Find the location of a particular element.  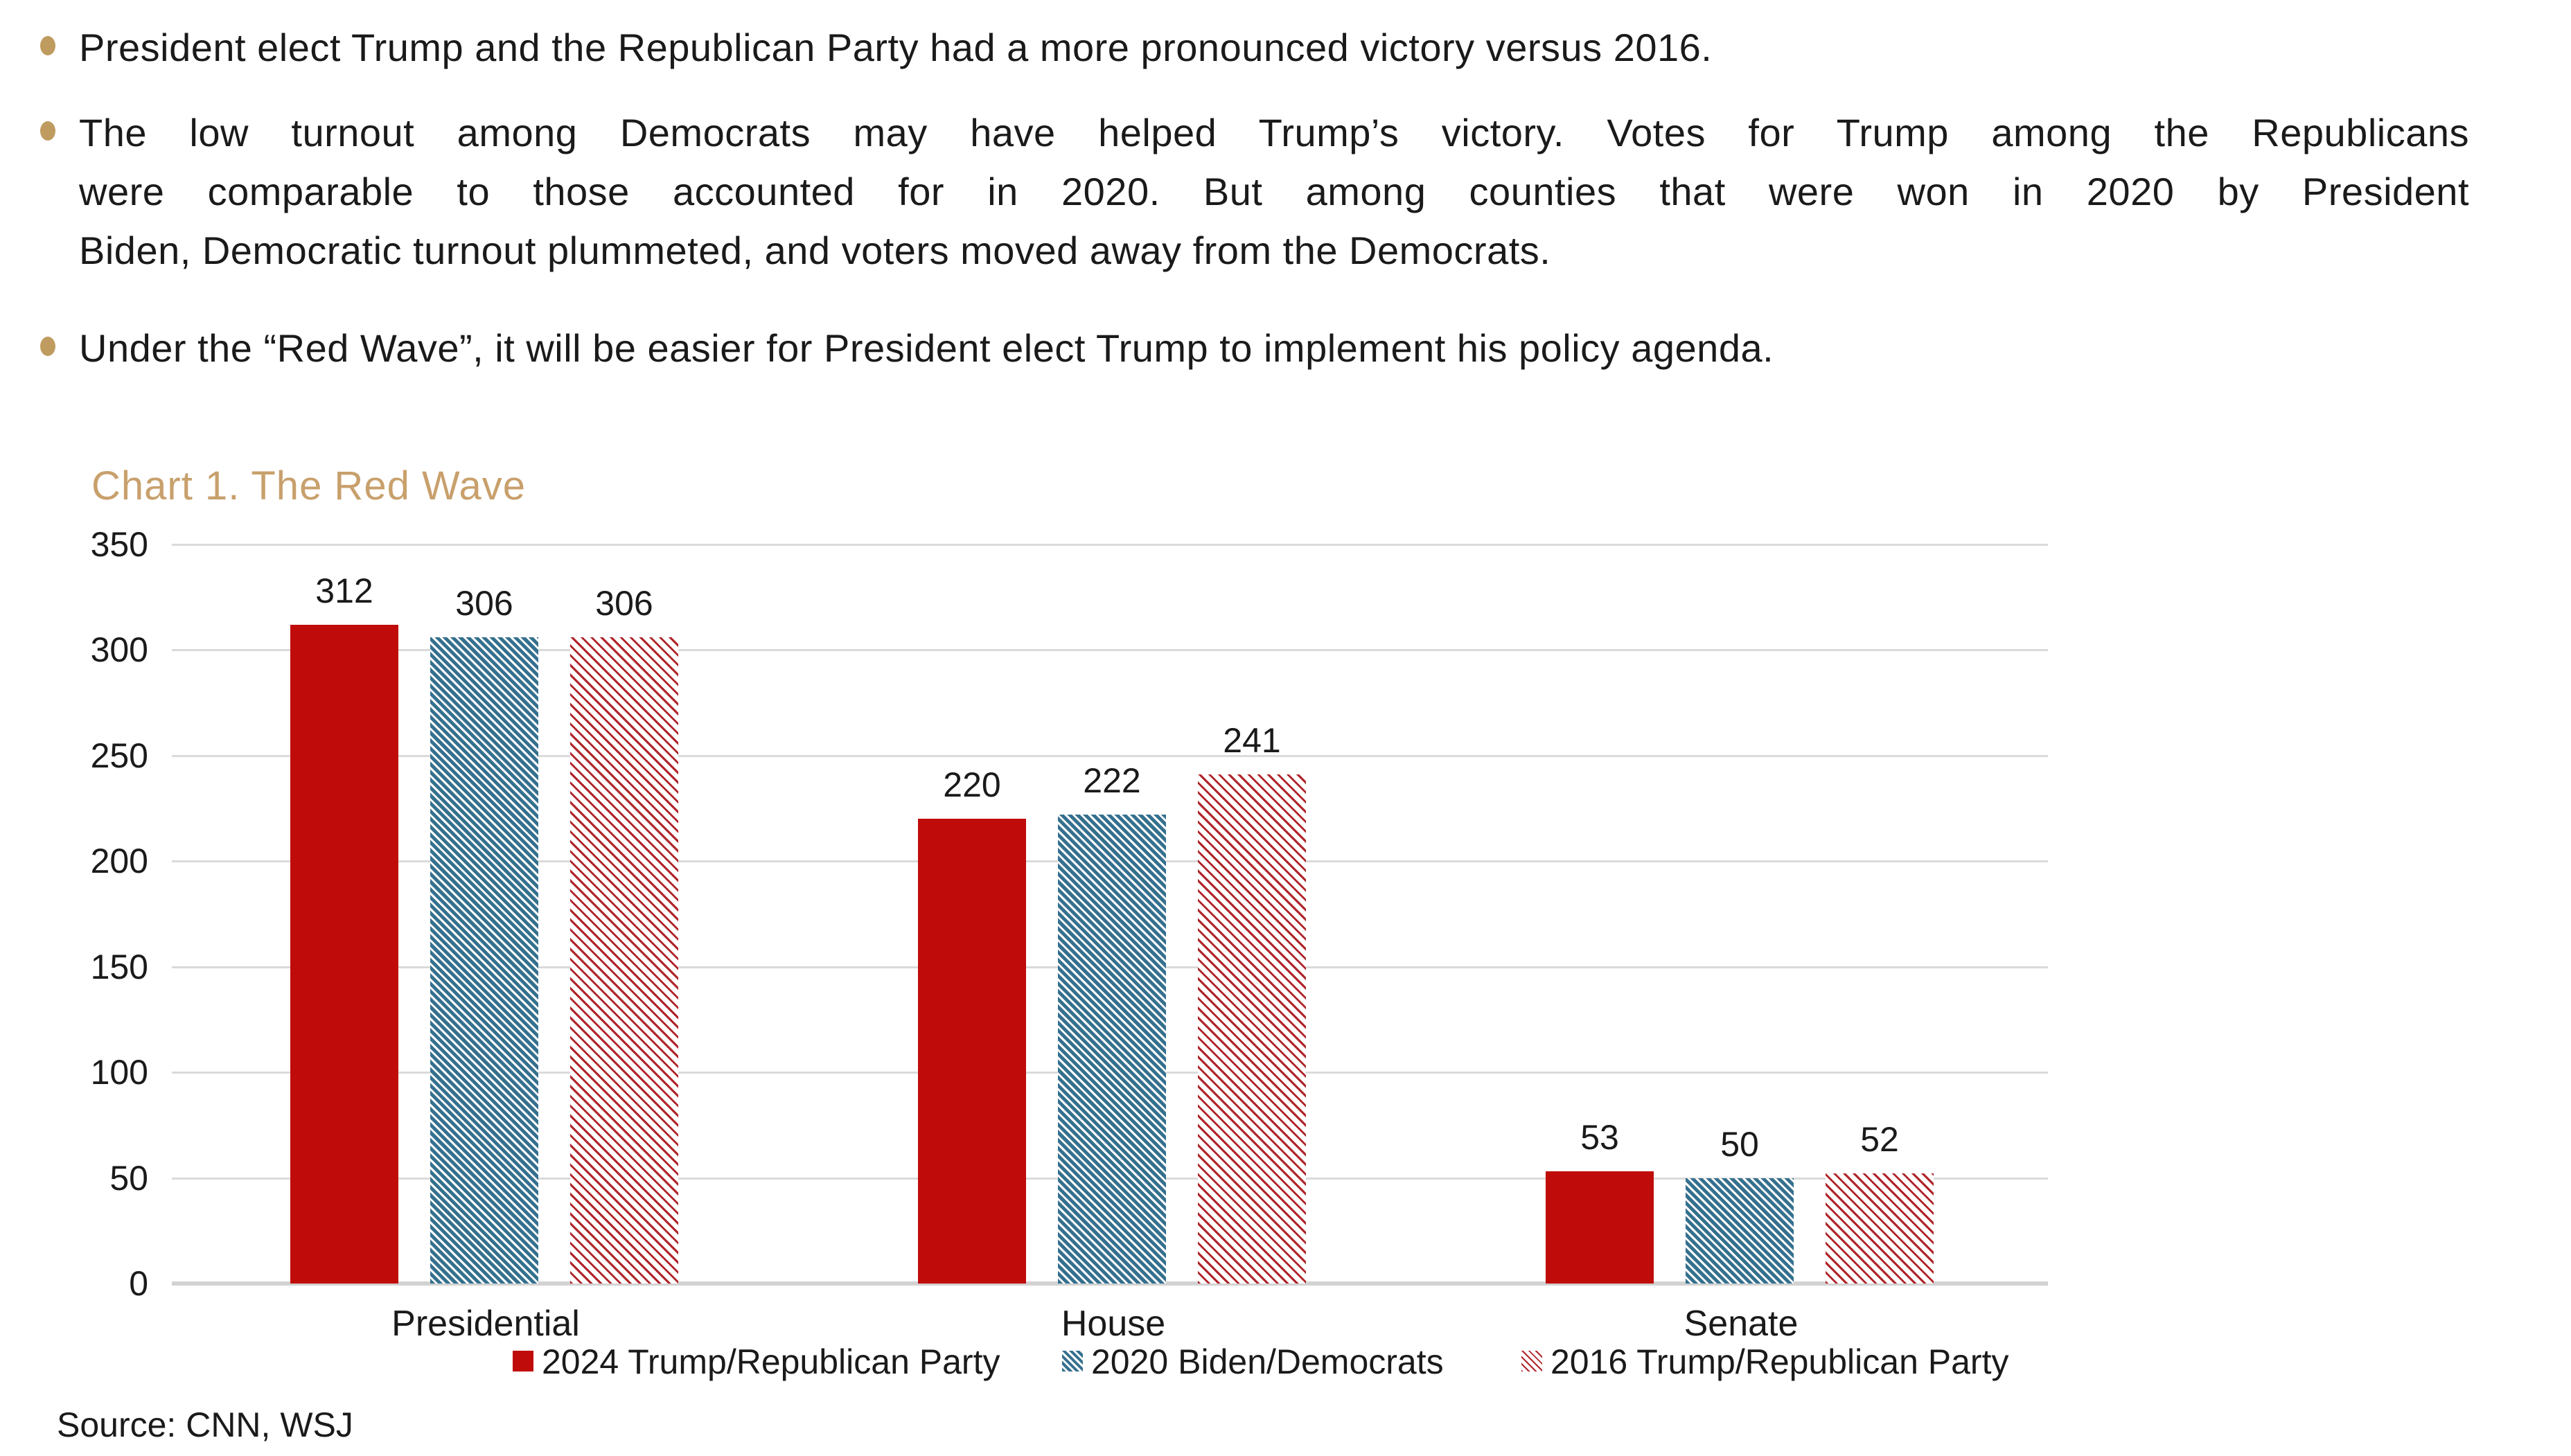

y-tick-label: 150 is located at coordinates (119, 966).